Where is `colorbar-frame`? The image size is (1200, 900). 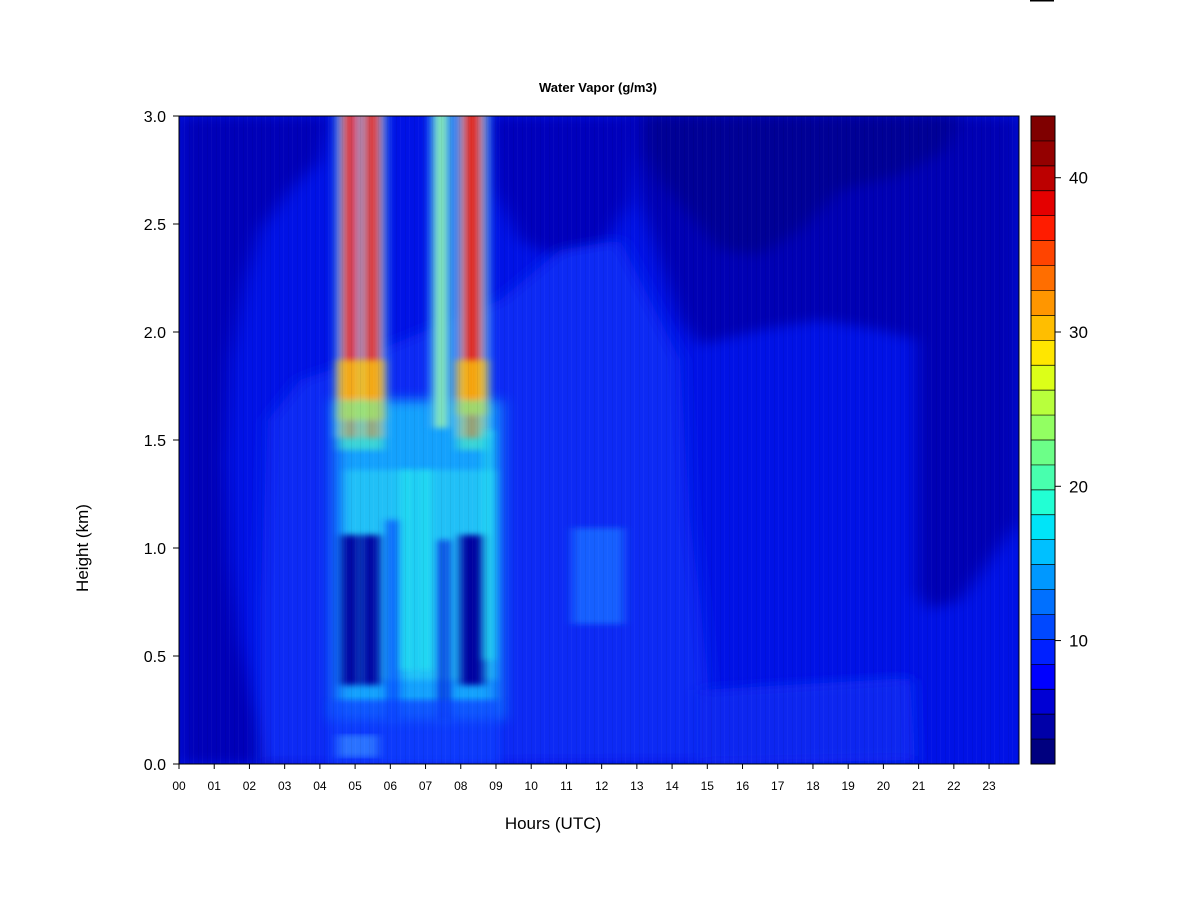 colorbar-frame is located at coordinates (1043, 440).